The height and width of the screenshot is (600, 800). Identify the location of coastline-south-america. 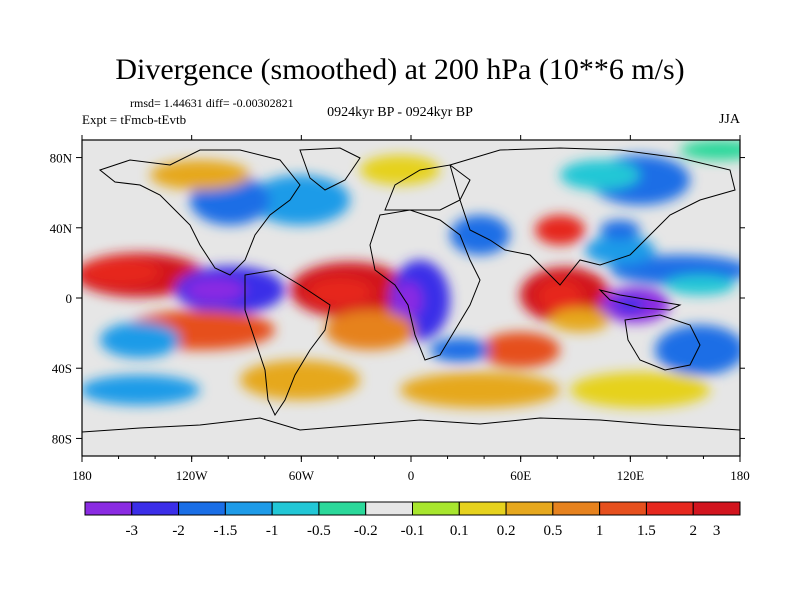
(287, 343).